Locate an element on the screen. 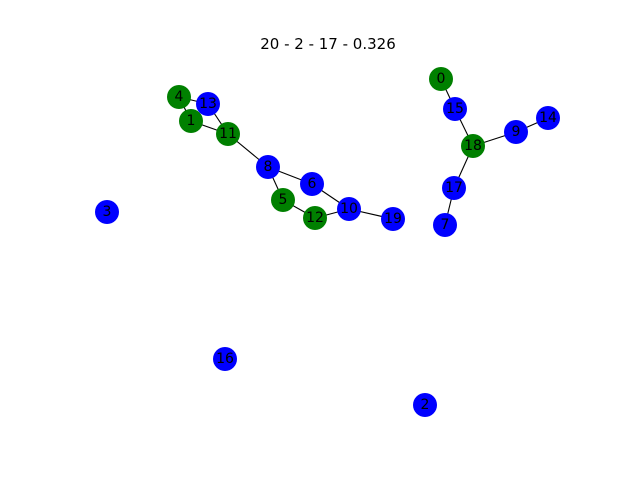 The width and height of the screenshot is (640, 480). node-0: 0 is located at coordinates (441, 79).